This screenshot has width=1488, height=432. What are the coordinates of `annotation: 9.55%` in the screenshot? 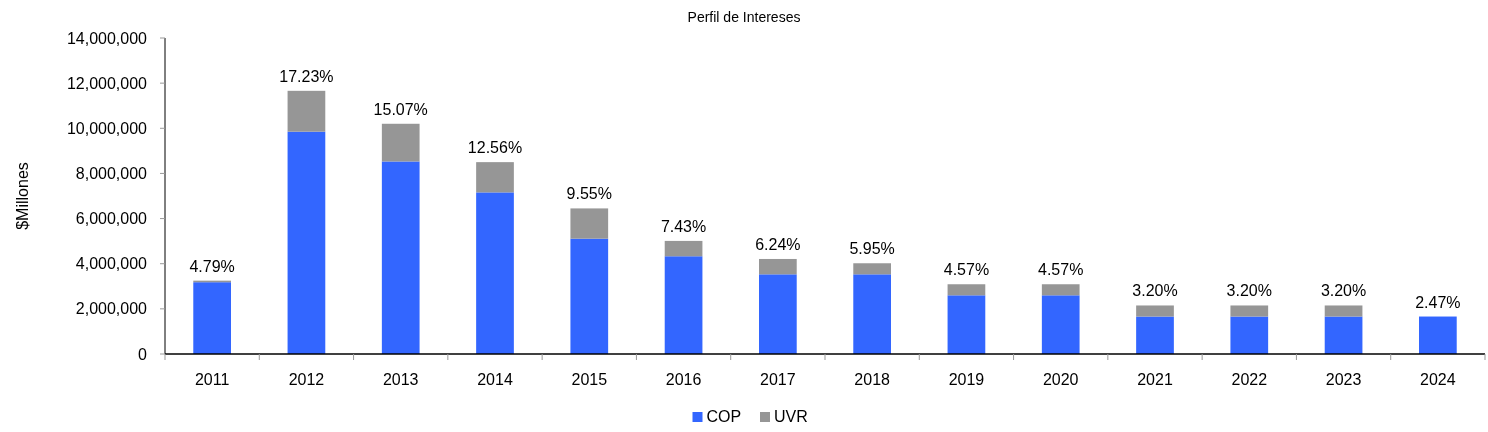 It's located at (589, 194).